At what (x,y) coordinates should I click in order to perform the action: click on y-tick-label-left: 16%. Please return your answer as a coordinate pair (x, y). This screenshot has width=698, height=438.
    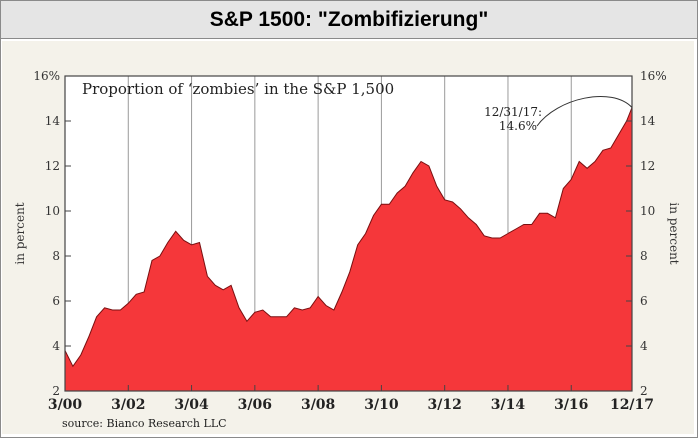
    Looking at the image, I should click on (46, 76).